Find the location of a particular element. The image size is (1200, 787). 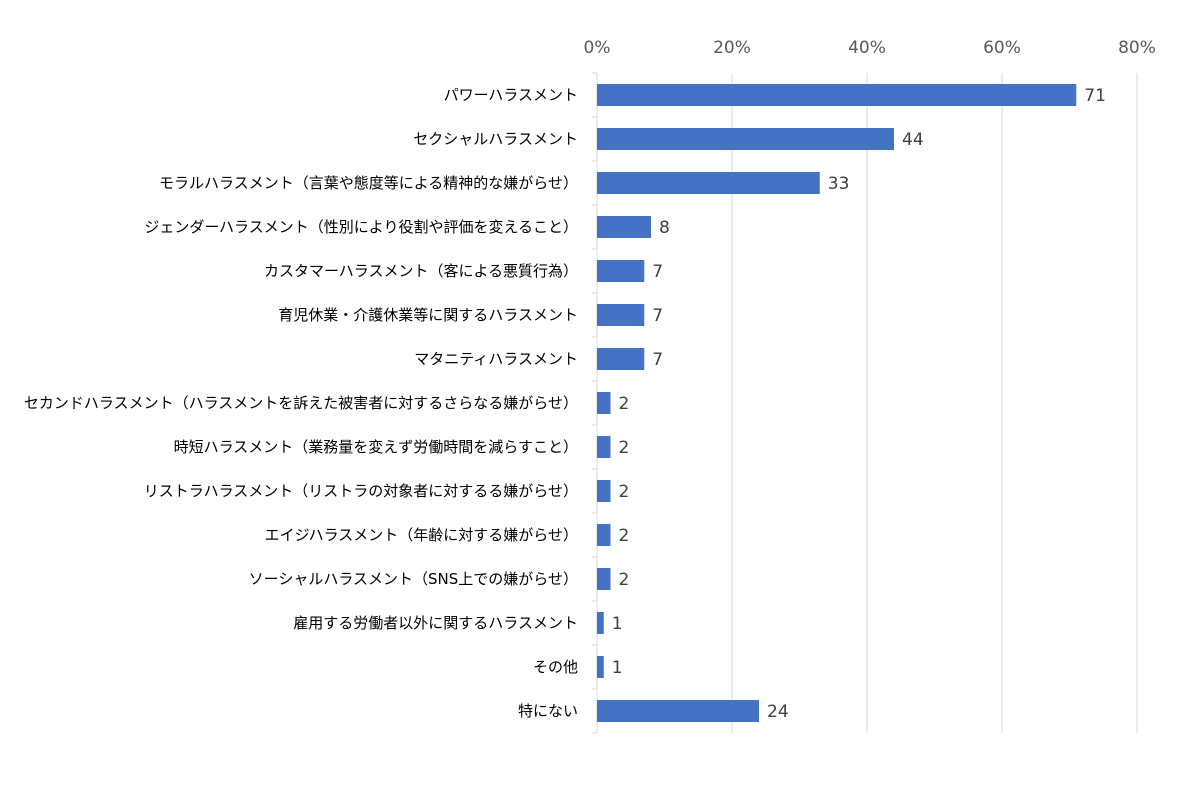

category-label: モラルハラスメント（言葉や態度等による精神的な嫌がらせ） is located at coordinates (368, 183).